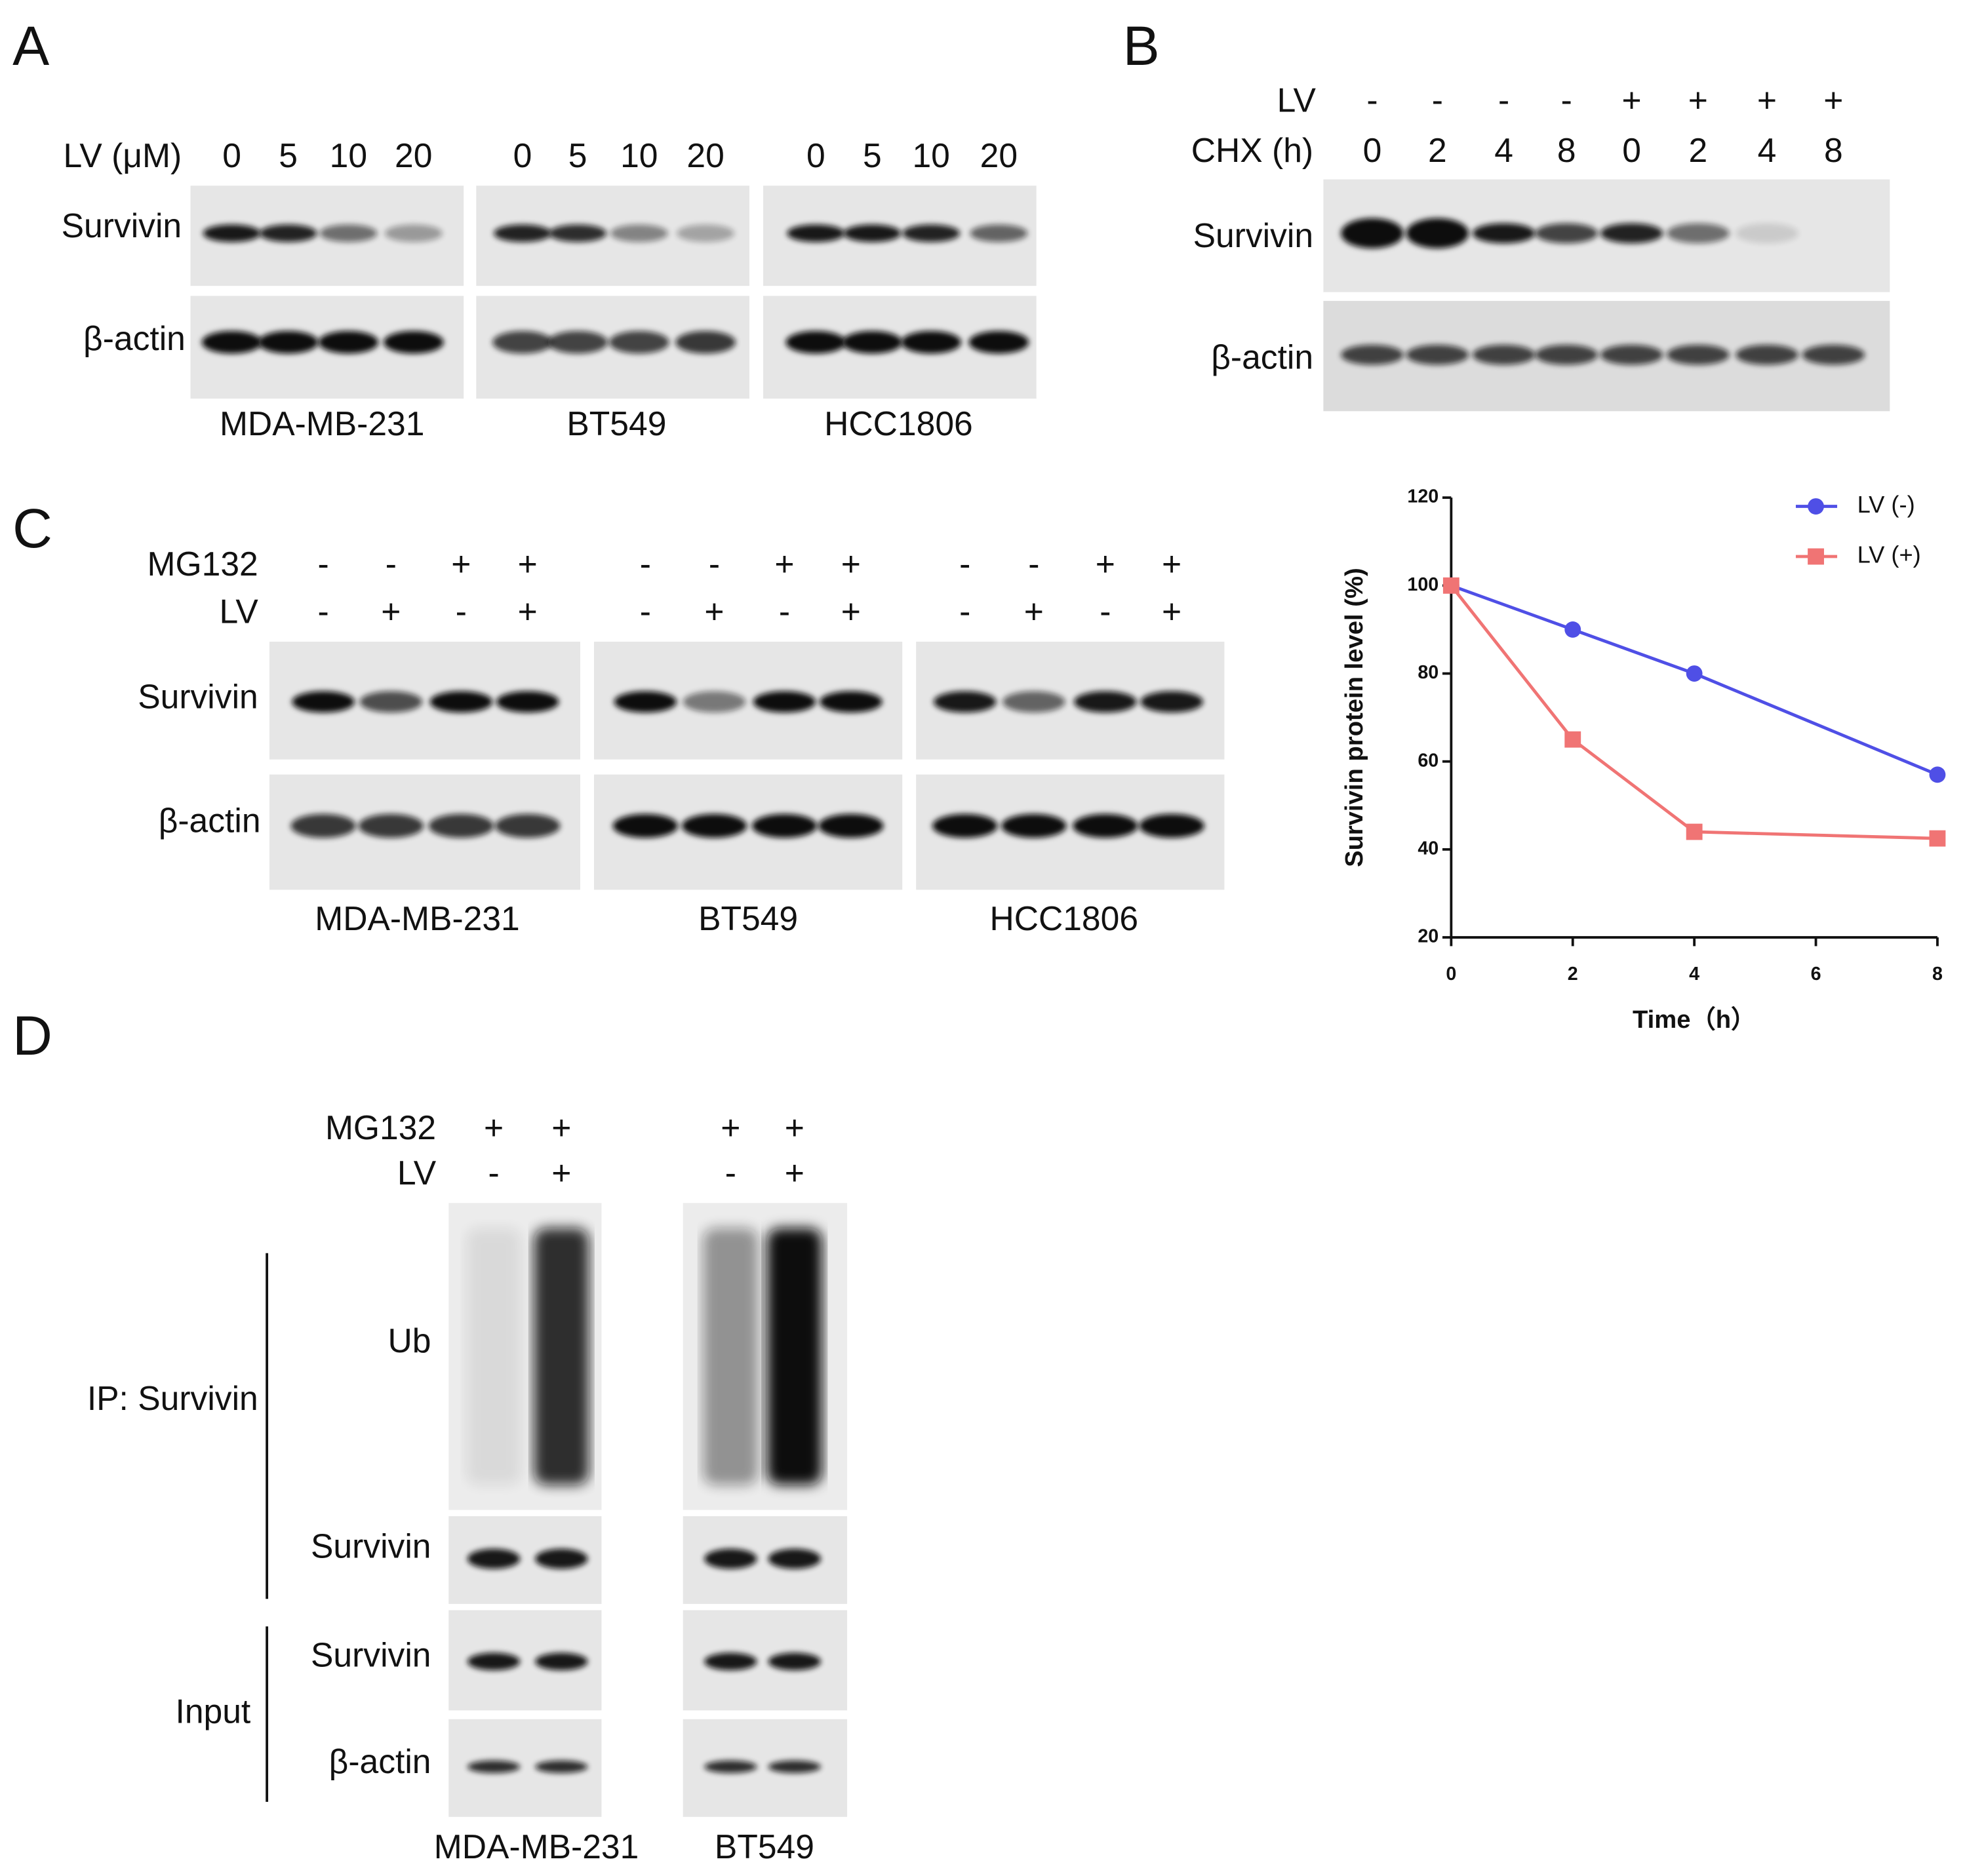 The width and height of the screenshot is (1965, 1876). What do you see at coordinates (1833, 150) in the screenshot?
I see `lane-label: 8` at bounding box center [1833, 150].